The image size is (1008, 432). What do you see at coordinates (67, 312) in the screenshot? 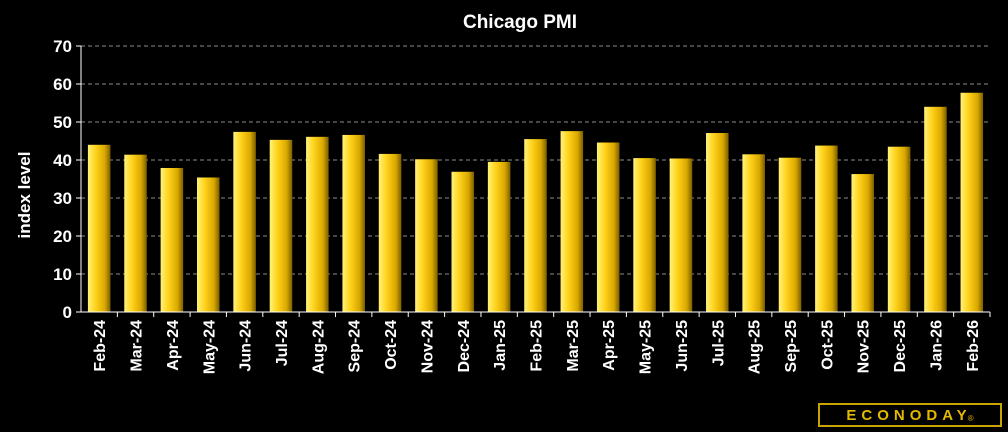
I see `y-tick-label: 0` at bounding box center [67, 312].